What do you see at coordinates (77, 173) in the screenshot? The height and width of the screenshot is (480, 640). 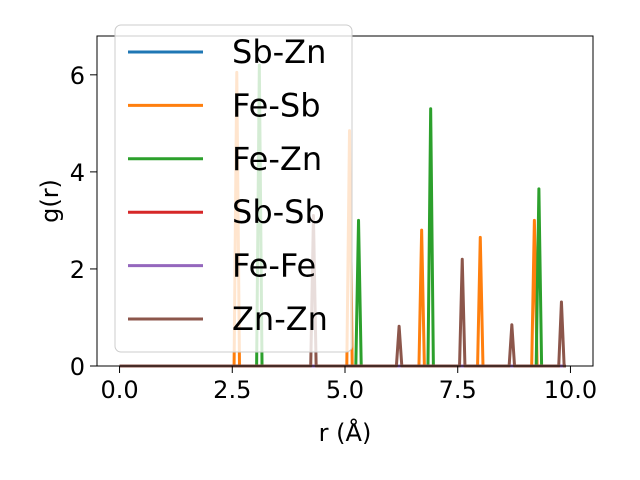 I see `y-tick-label: 4` at bounding box center [77, 173].